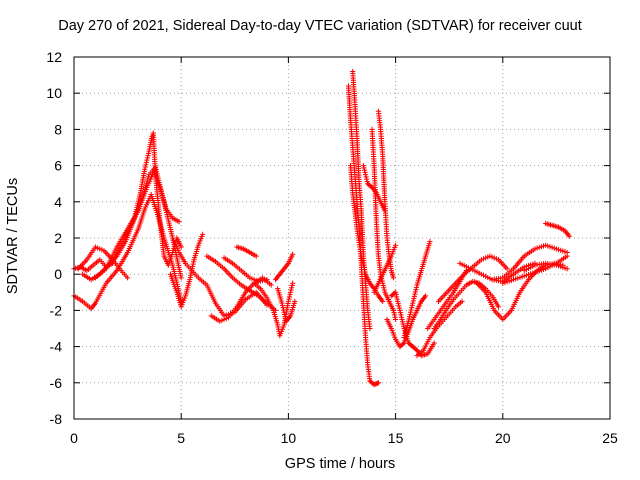 The image size is (640, 480). What do you see at coordinates (289, 438) in the screenshot?
I see `x-tick-label: 10` at bounding box center [289, 438].